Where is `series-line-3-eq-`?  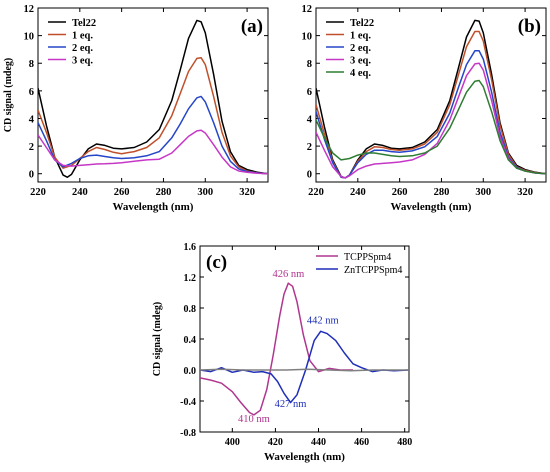
series-line-3-eq- is located at coordinates (153, 152).